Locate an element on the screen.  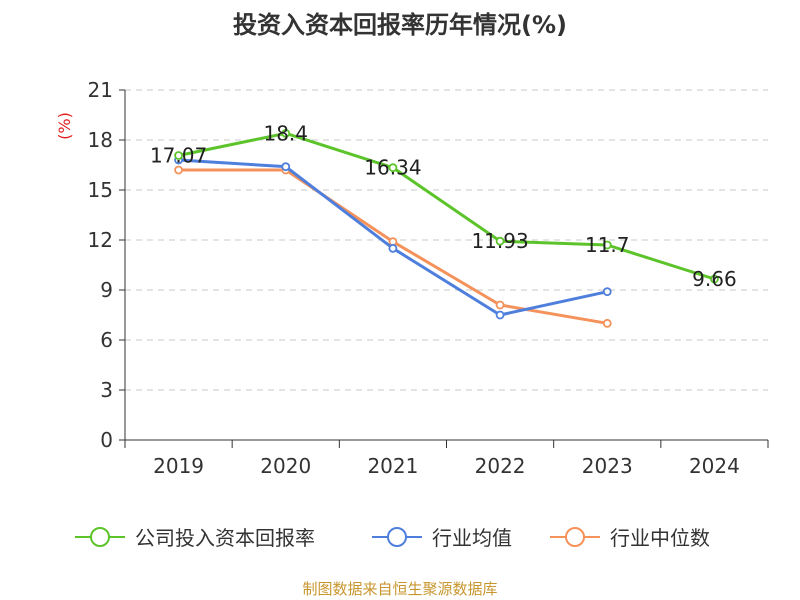
data-label: 11.7 is located at coordinates (607, 245).